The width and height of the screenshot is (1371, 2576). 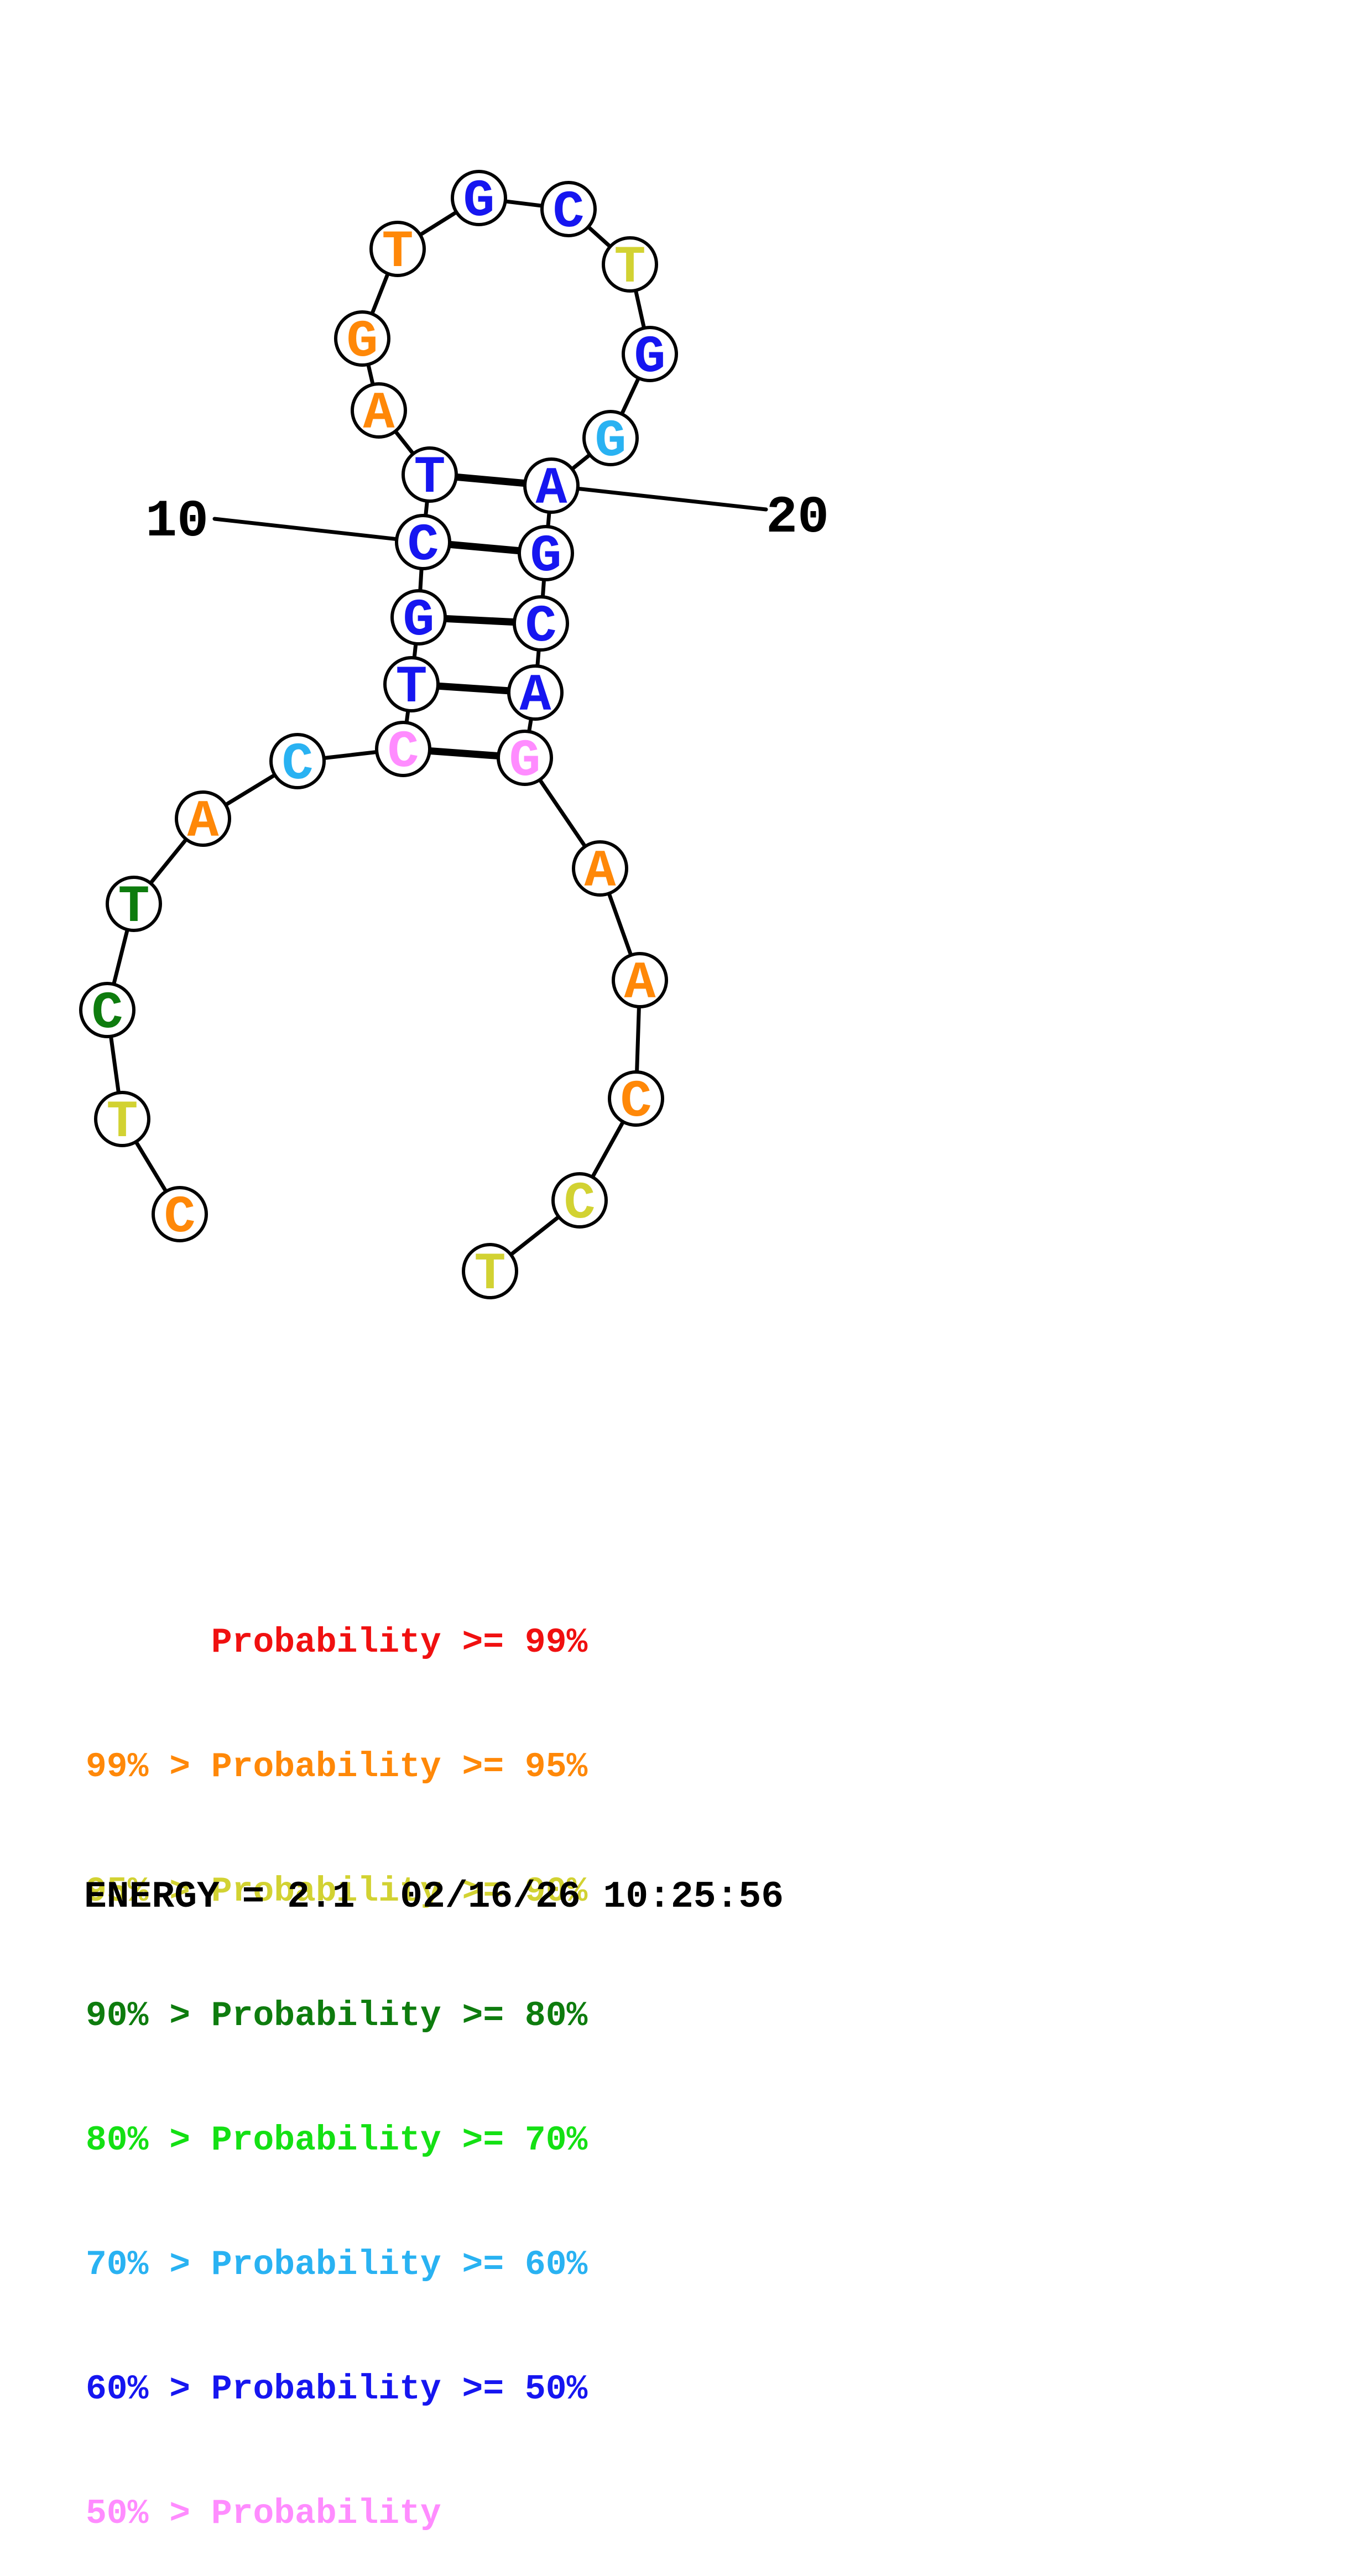 I want to click on legend-row: 90% > Probability >= 80%, so click(x=337, y=2016).